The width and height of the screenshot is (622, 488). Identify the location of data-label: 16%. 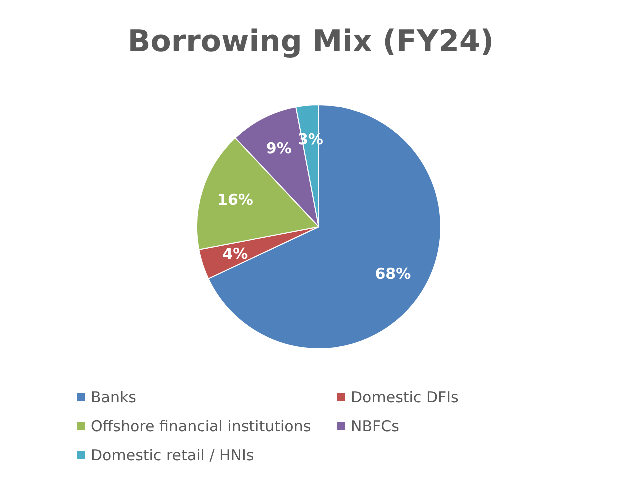
(236, 199).